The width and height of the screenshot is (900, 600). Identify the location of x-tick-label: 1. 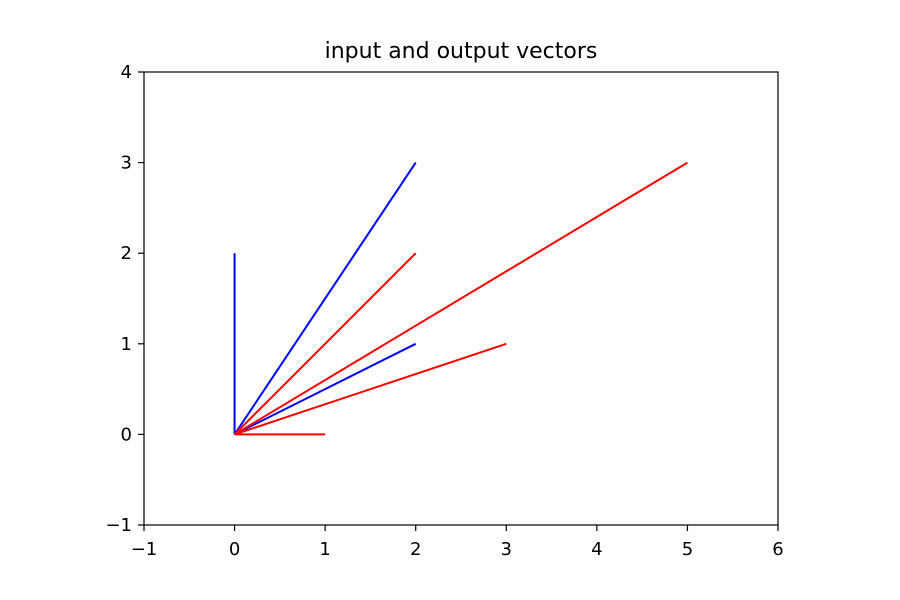
(324, 549).